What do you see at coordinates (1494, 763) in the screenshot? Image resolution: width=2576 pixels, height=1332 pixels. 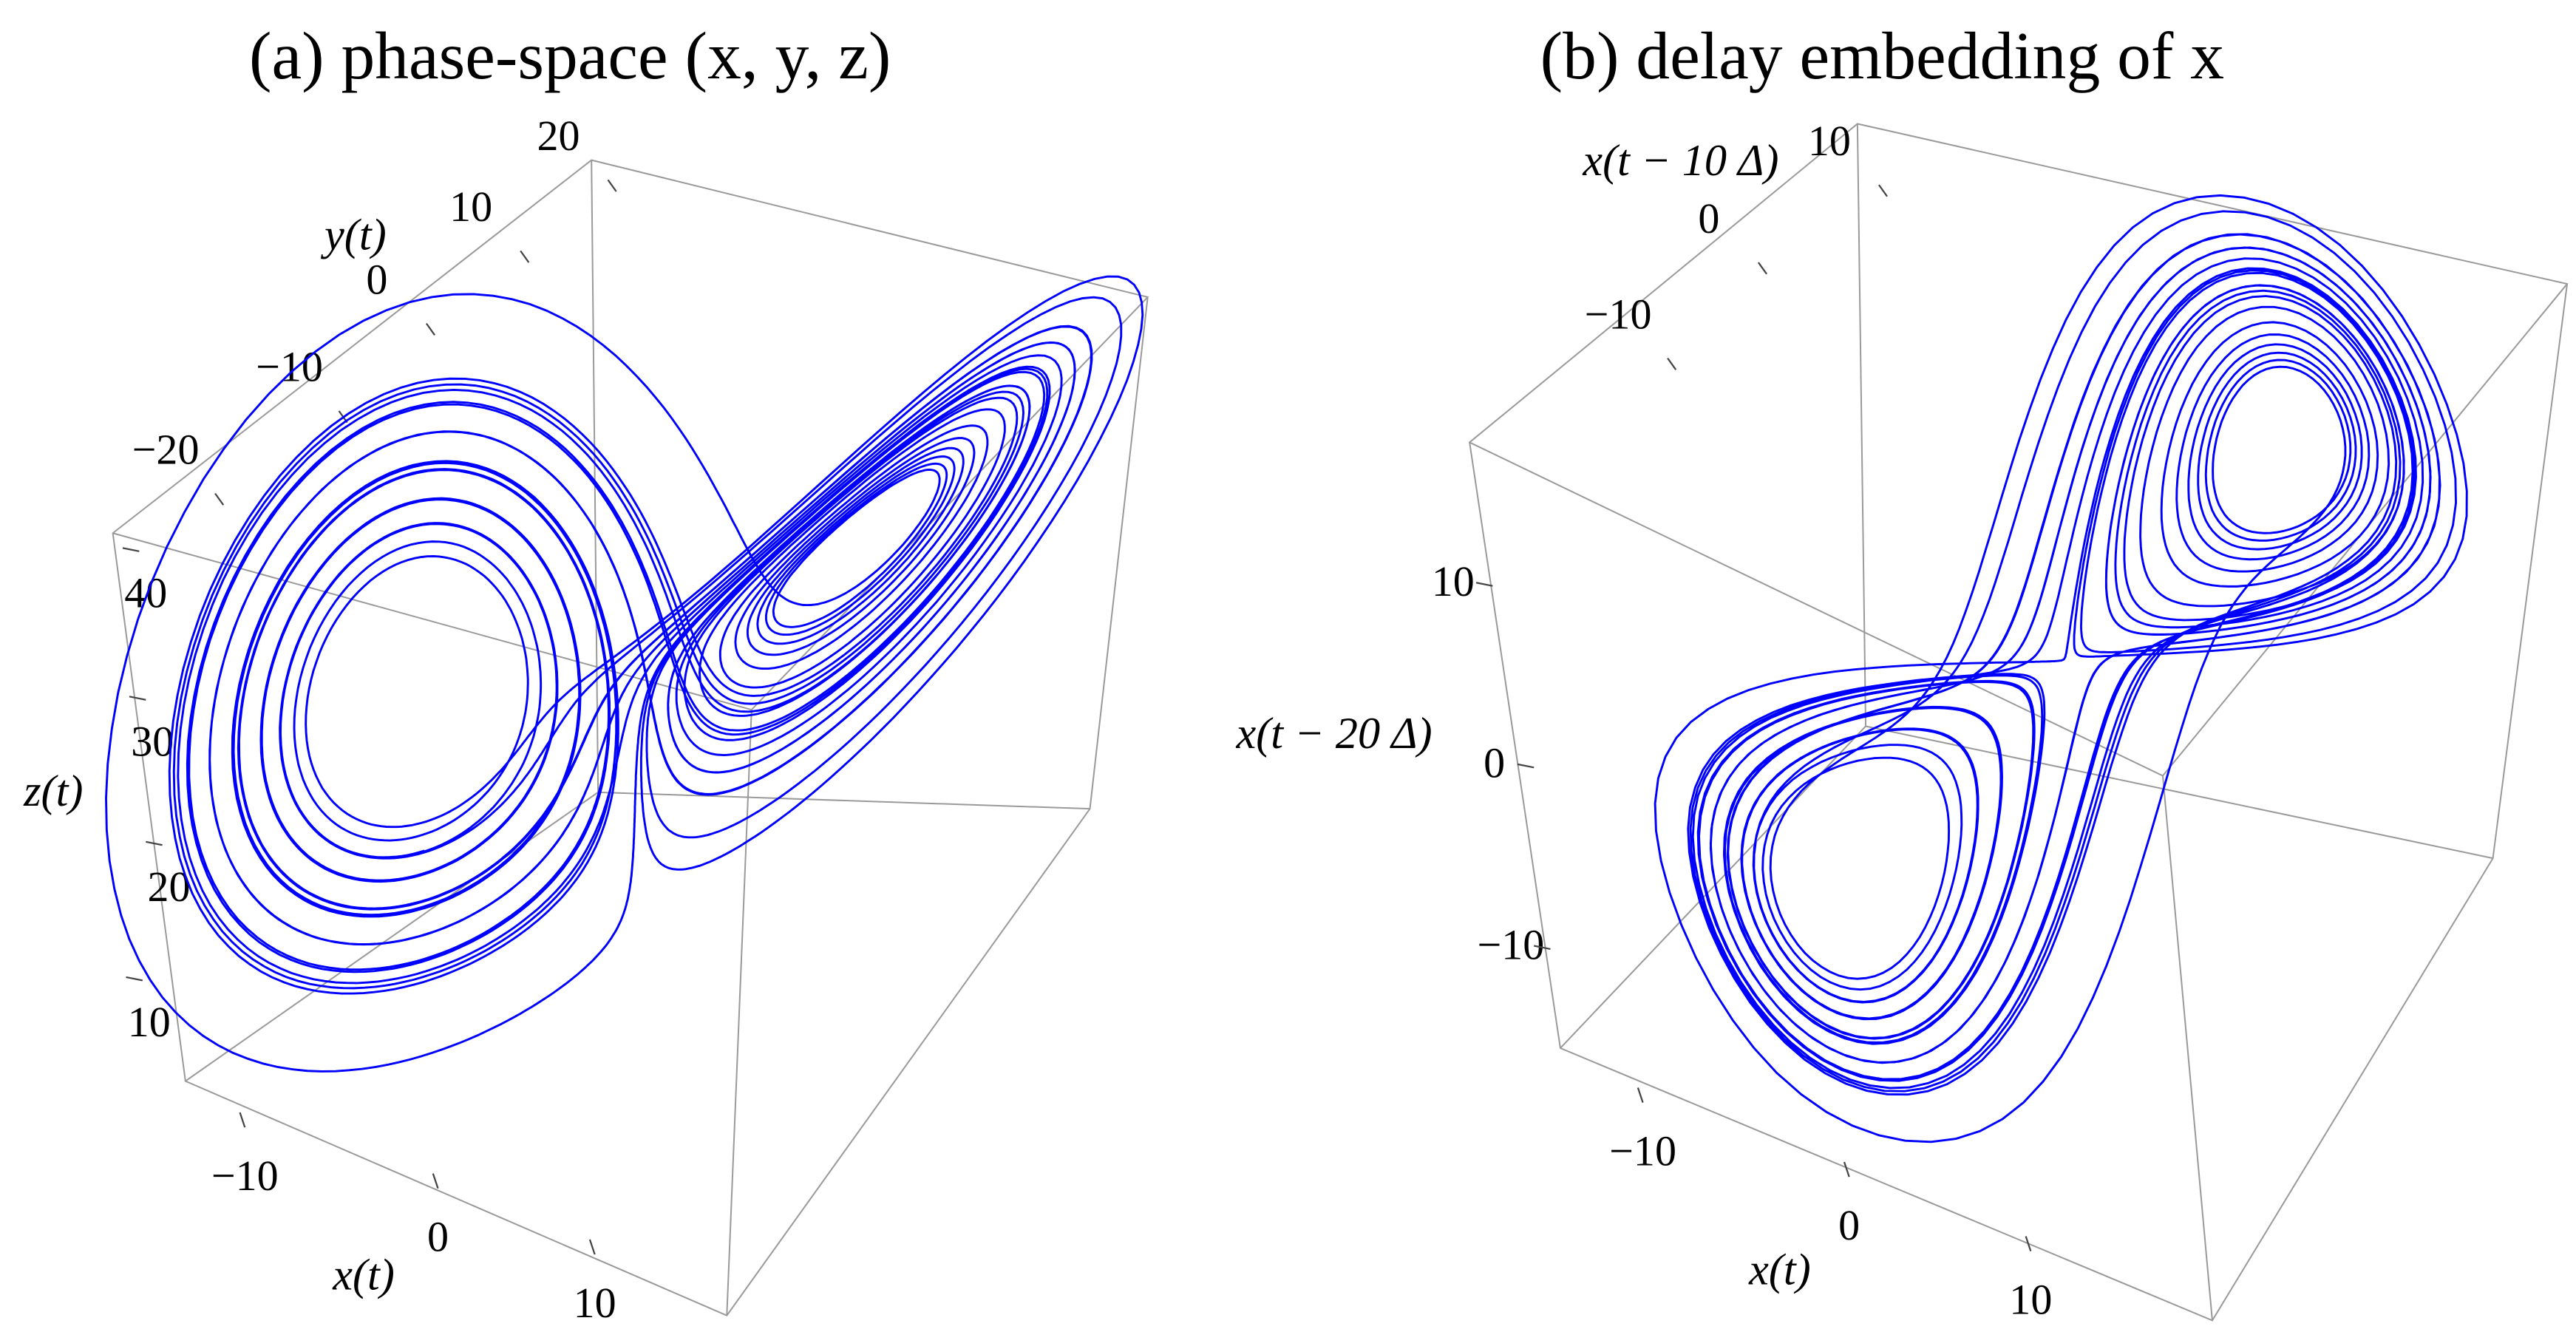 I see `z-tick-label: 0` at bounding box center [1494, 763].